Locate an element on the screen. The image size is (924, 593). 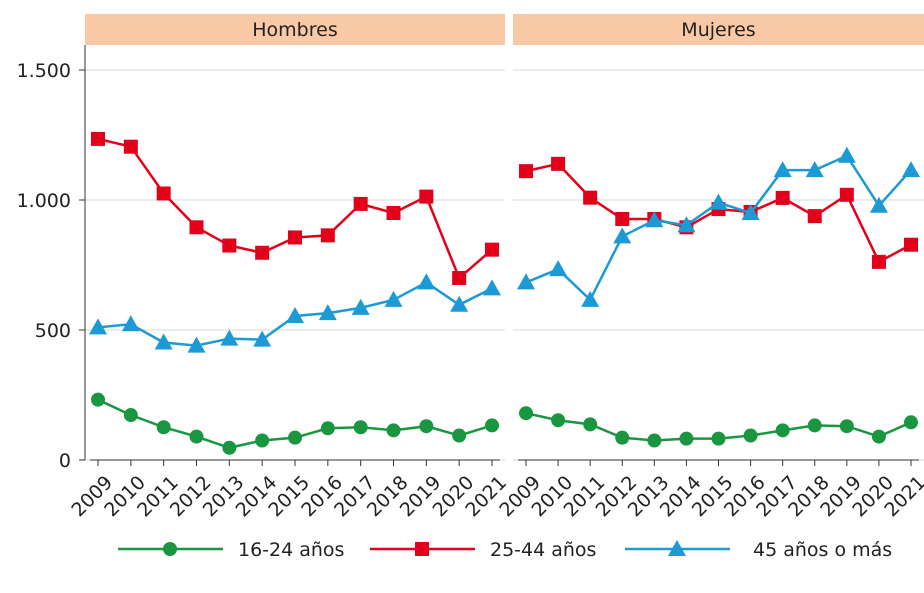
y-tick-label: 1.000 is located at coordinates (44, 201).